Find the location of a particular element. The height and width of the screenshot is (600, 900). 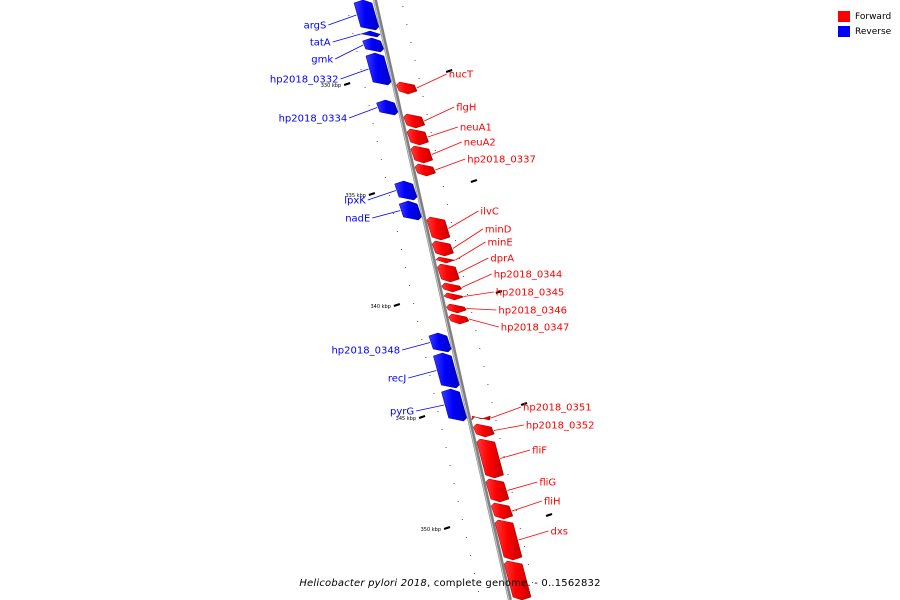

gene-nucT is located at coordinates (407, 88).